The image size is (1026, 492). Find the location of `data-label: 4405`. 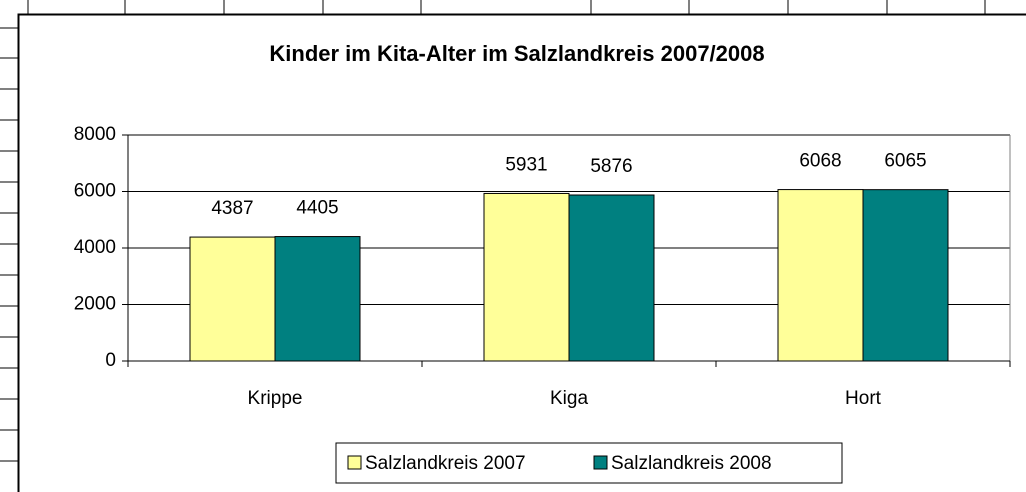

data-label: 4405 is located at coordinates (317, 208).